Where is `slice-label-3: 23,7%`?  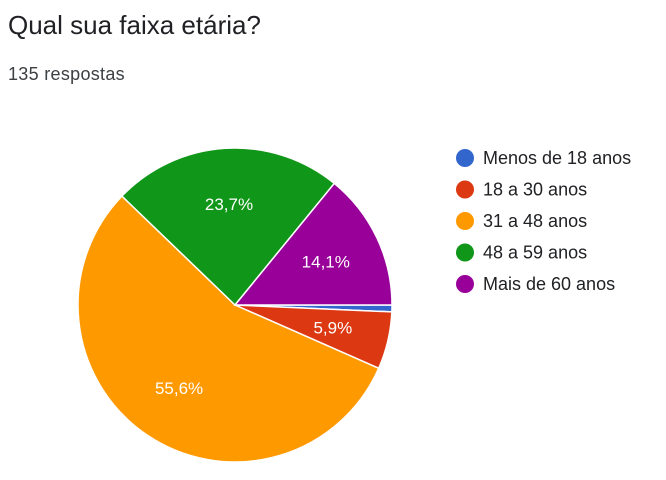 slice-label-3: 23,7% is located at coordinates (229, 204).